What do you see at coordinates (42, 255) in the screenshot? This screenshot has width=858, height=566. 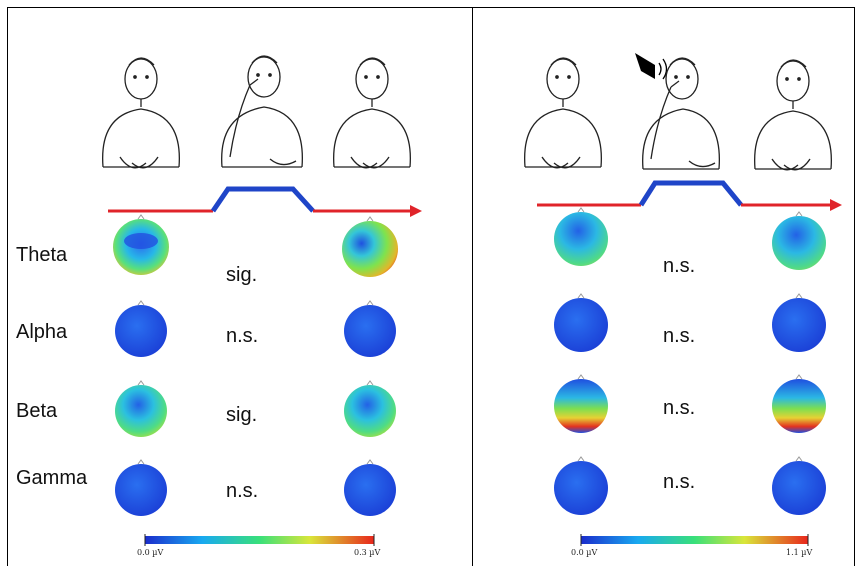 I see `band-label-theta: Theta` at bounding box center [42, 255].